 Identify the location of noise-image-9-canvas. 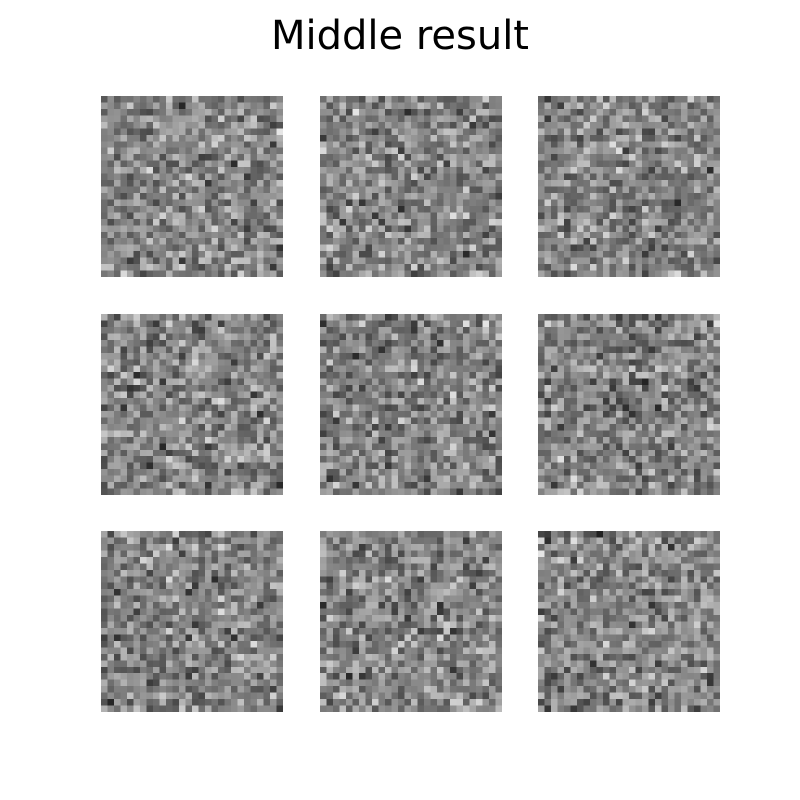
(629, 621).